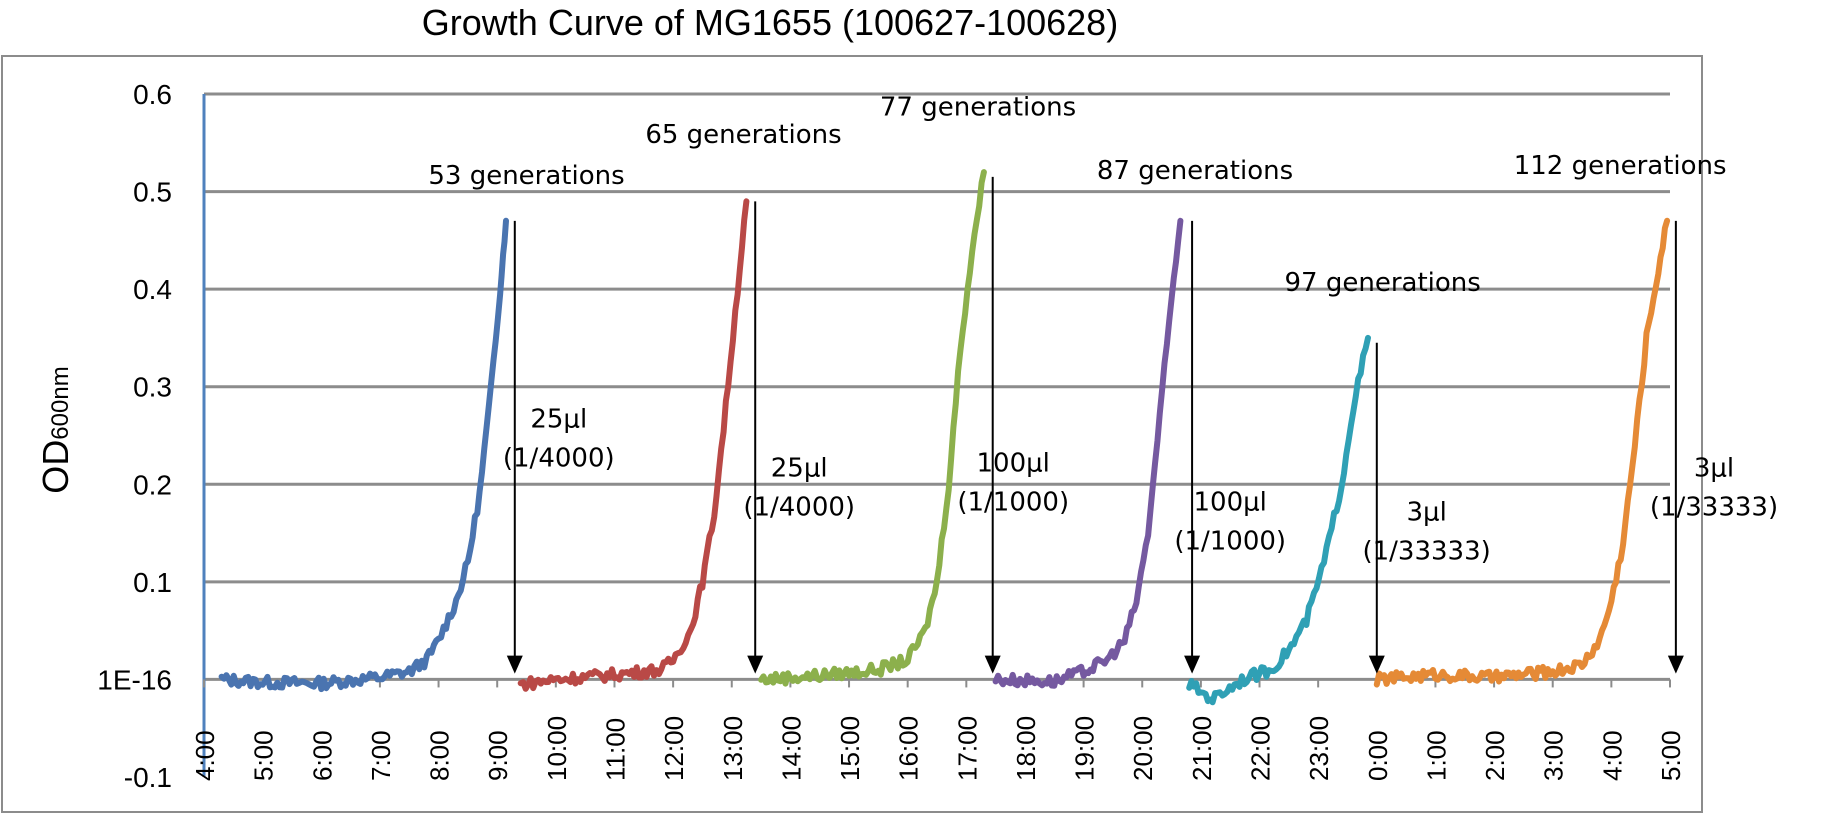  I want to click on x-tick-label: 22:00, so click(1261, 748).